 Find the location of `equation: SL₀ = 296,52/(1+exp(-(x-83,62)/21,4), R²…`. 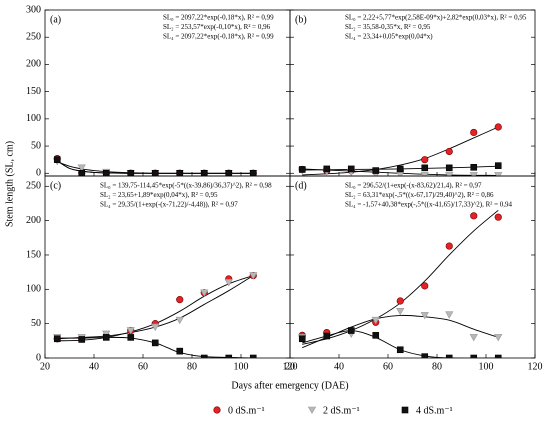

equation: SL₀ = 296,52/(1+exp(-(x-83,62)/21,4), R²… is located at coordinates (413, 186).